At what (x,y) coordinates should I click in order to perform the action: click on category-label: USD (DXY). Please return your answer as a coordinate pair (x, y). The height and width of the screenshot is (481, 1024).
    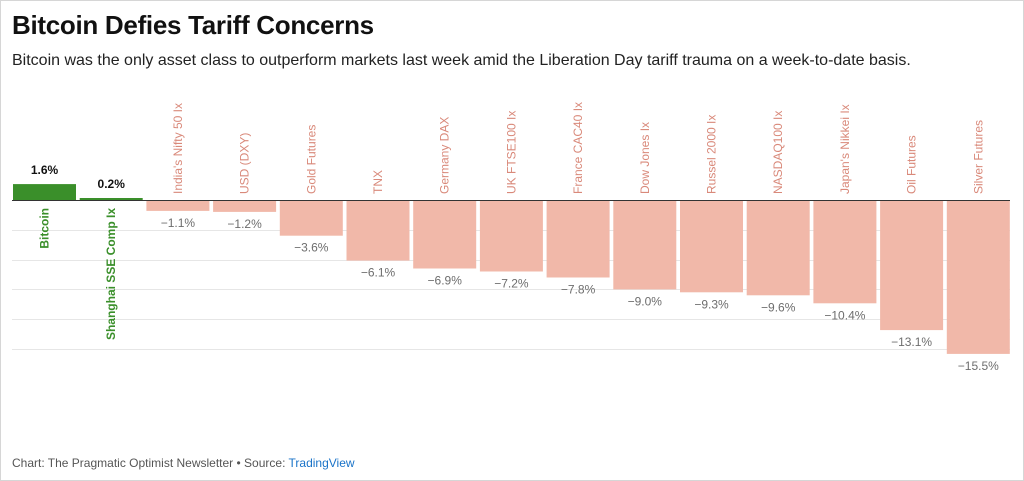
    Looking at the image, I should click on (245, 163).